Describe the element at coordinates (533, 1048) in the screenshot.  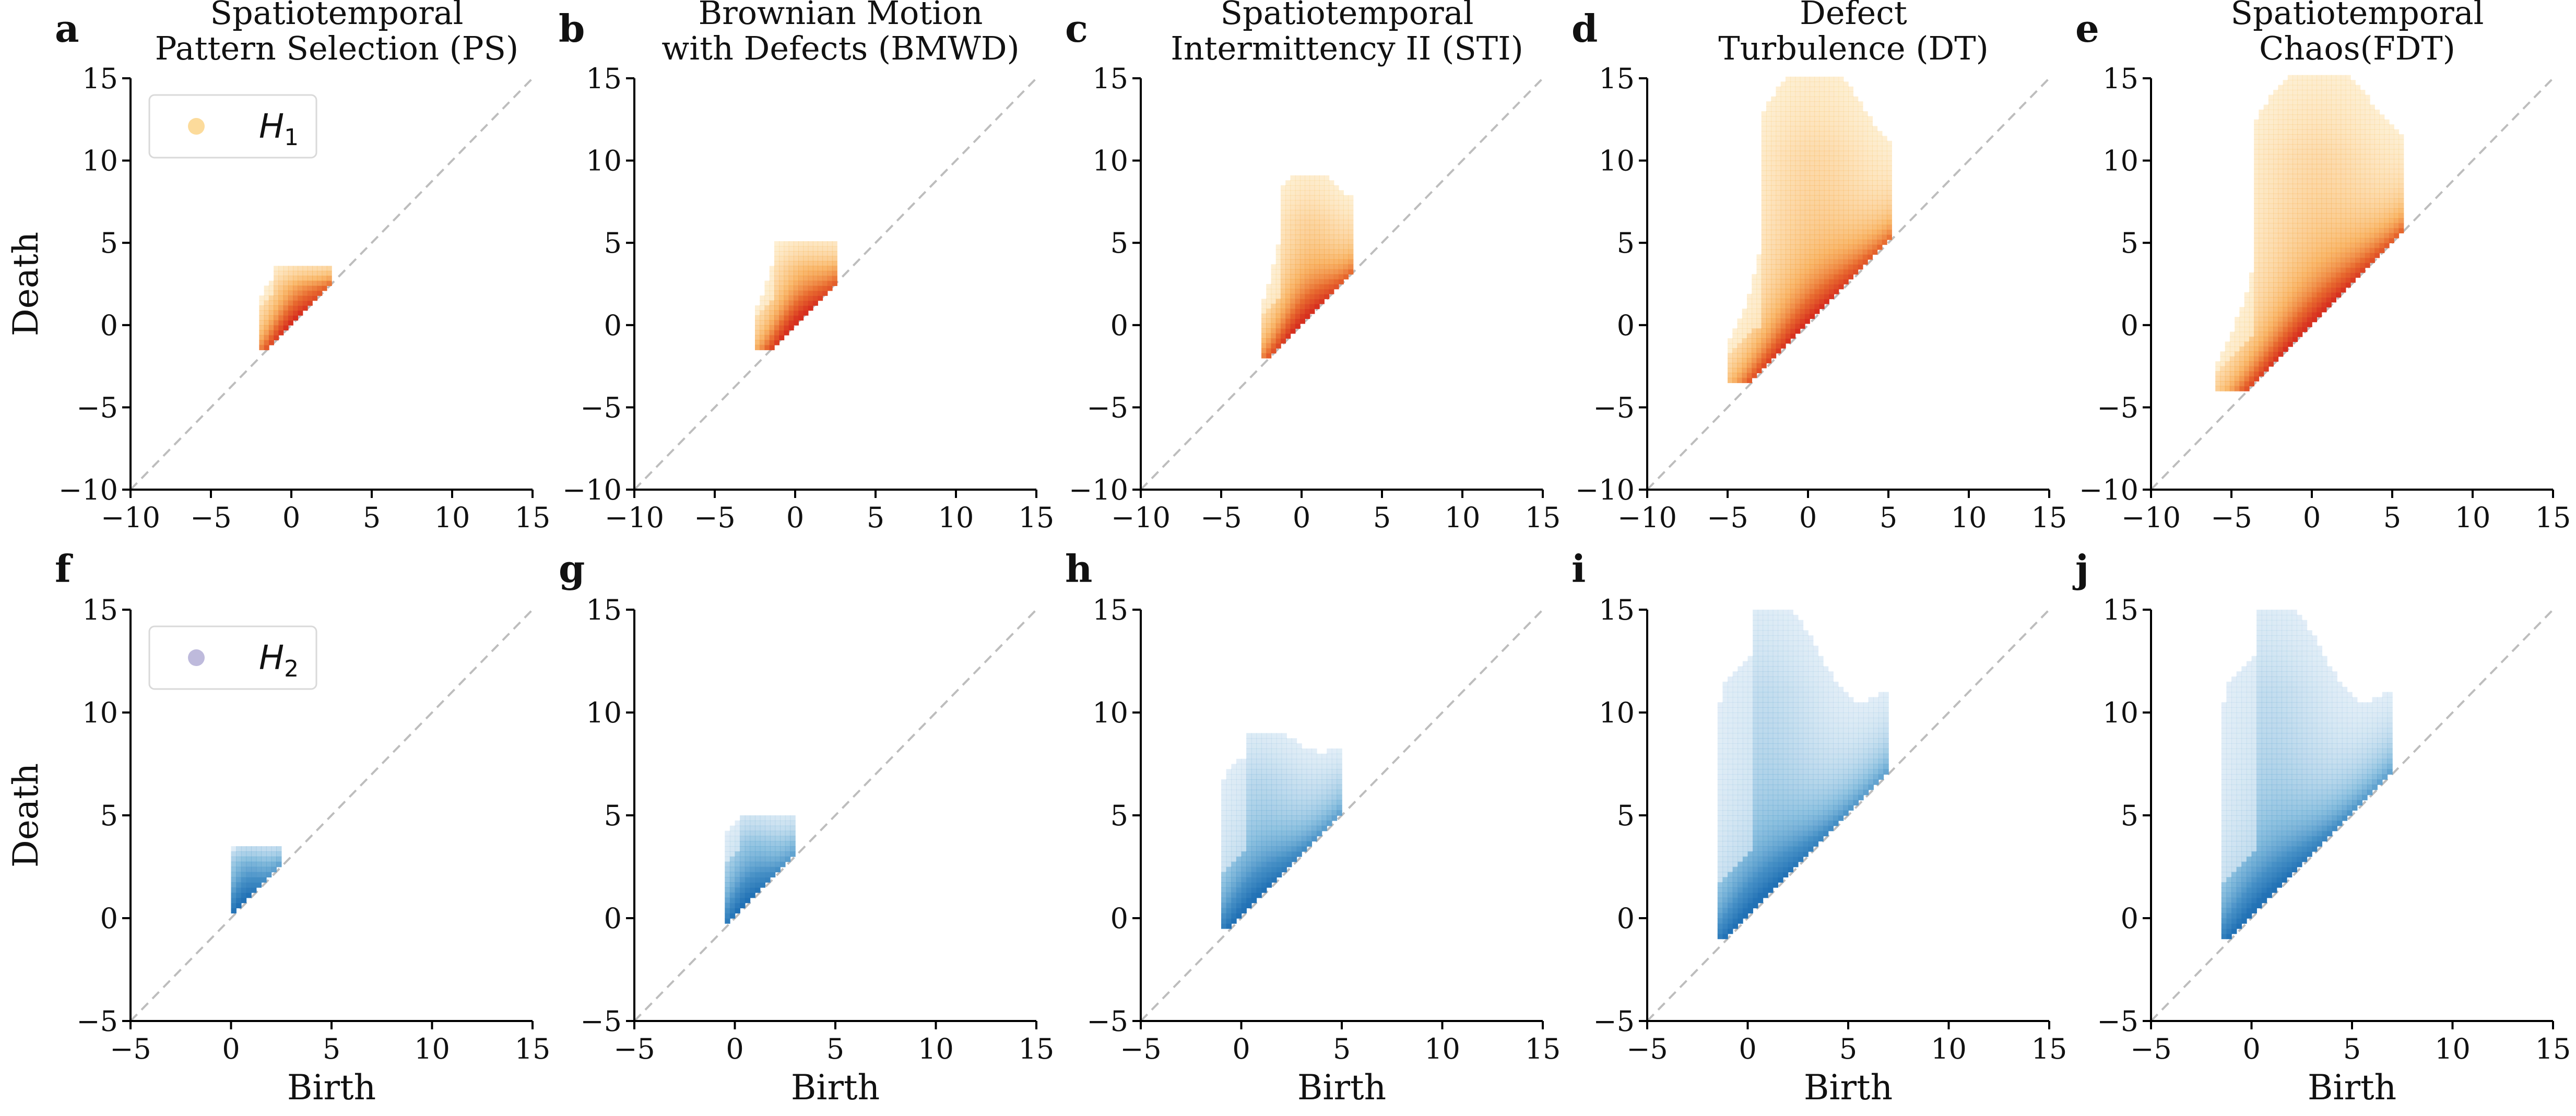
I see `x-tick-label: 15` at that location.